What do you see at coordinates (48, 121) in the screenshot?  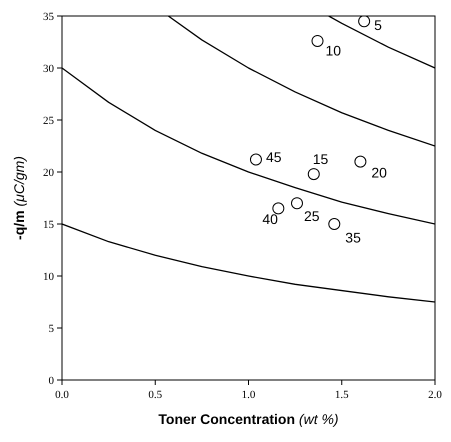 I see `y-tick-label: 25` at bounding box center [48, 121].